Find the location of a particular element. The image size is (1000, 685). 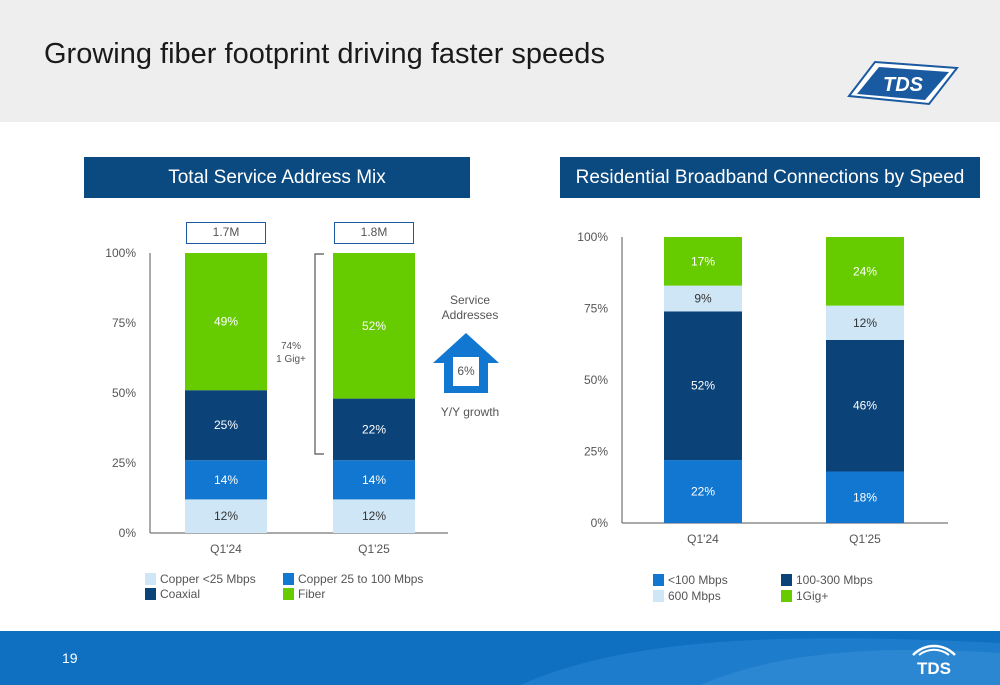

growth-value: 6% is located at coordinates (466, 371).